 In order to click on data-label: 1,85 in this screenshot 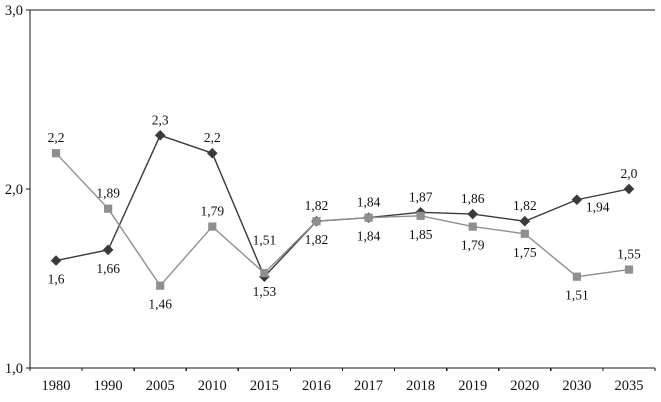, I will do `click(421, 234)`.